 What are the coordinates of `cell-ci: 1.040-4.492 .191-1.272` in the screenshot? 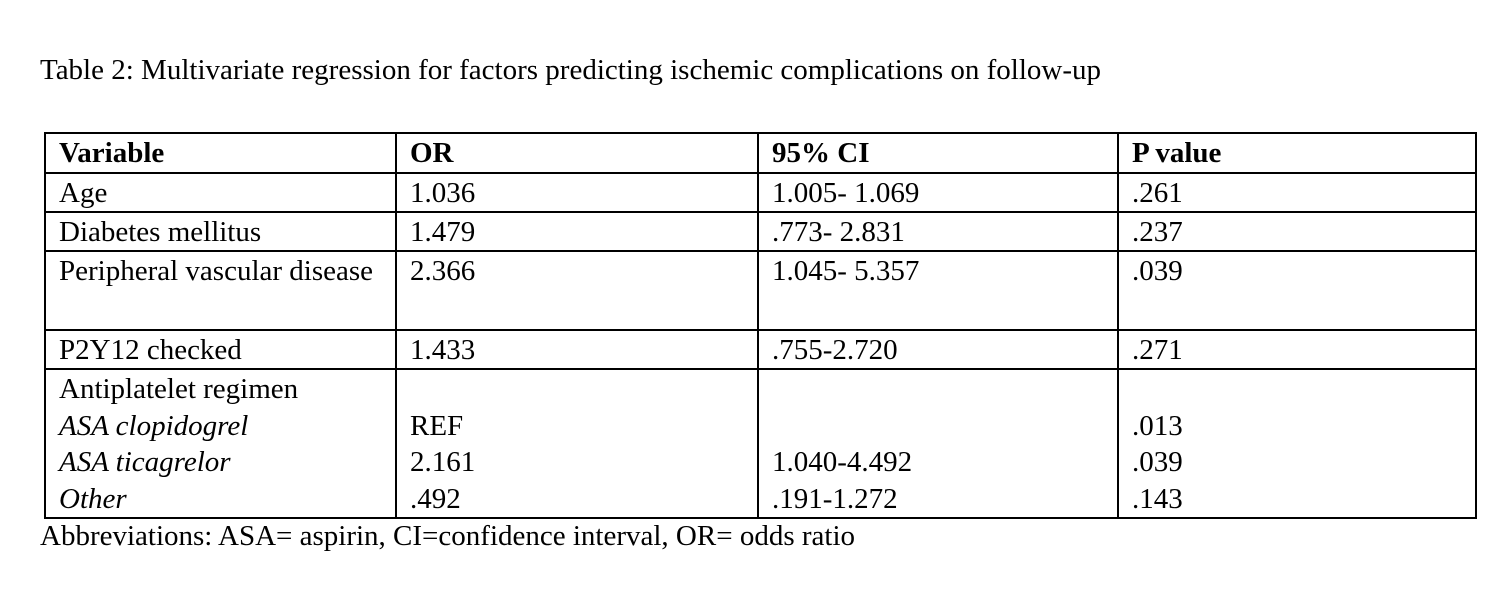 It's located at (938, 443).